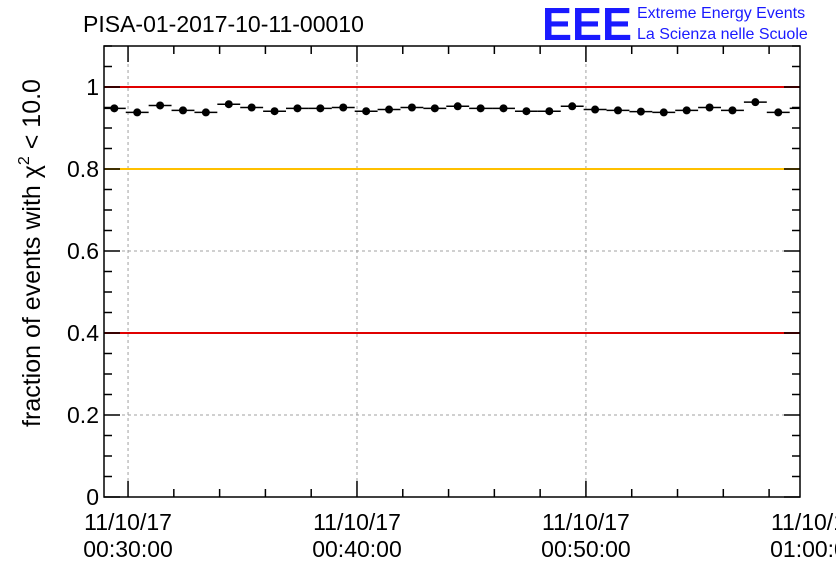 Image resolution: width=836 pixels, height=572 pixels. I want to click on logo-line1: Extreme Energy Events, so click(721, 13).